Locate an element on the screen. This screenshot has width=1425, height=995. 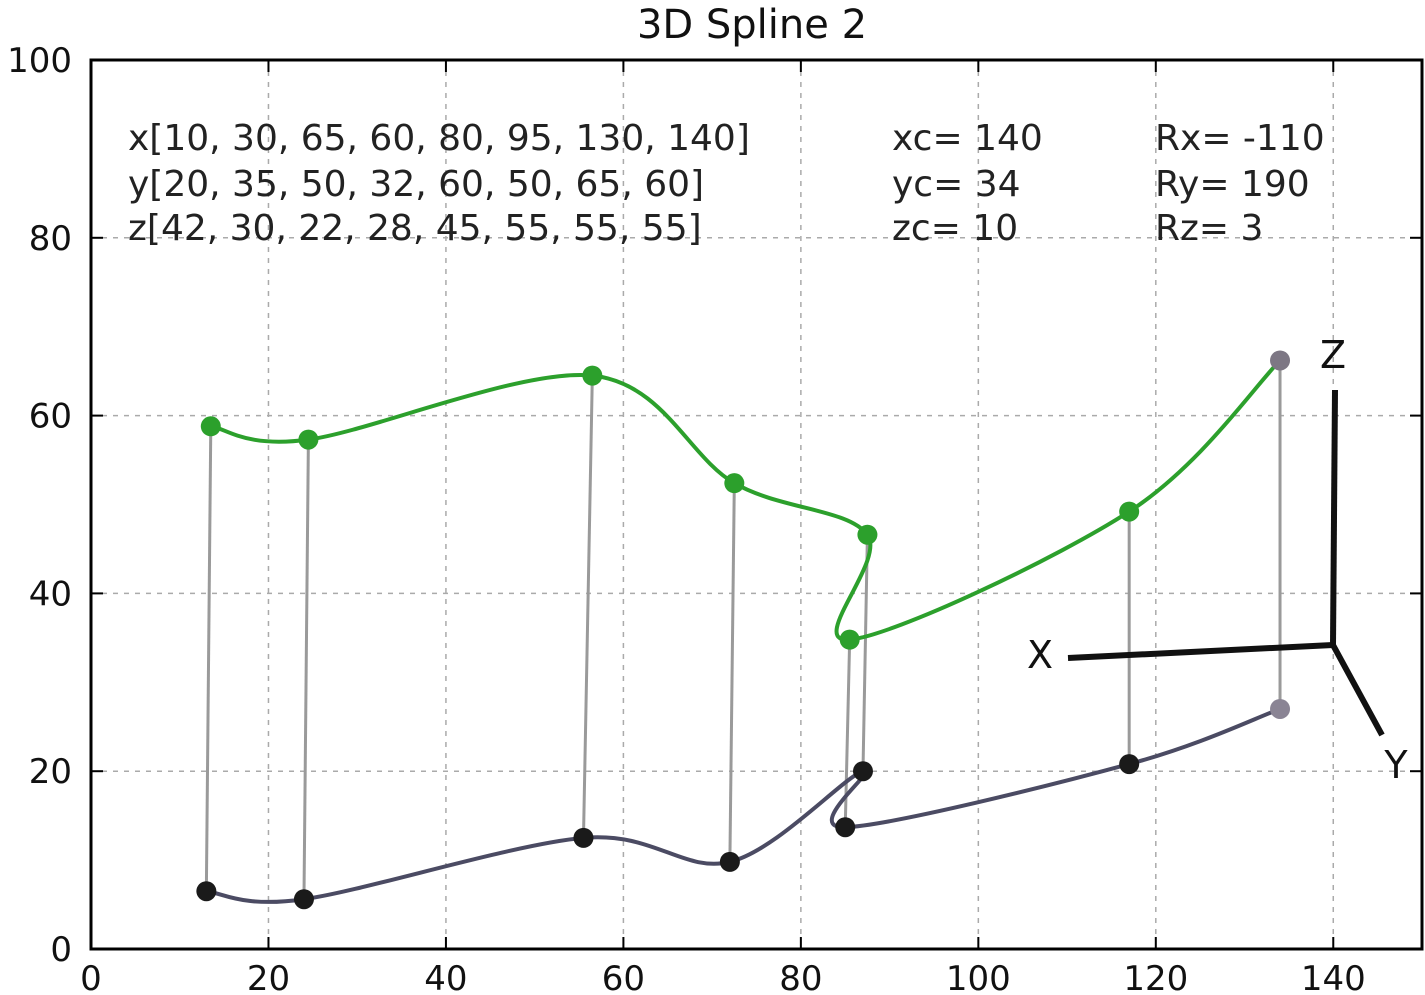
x-tick-label: 80 is located at coordinates (800, 977).